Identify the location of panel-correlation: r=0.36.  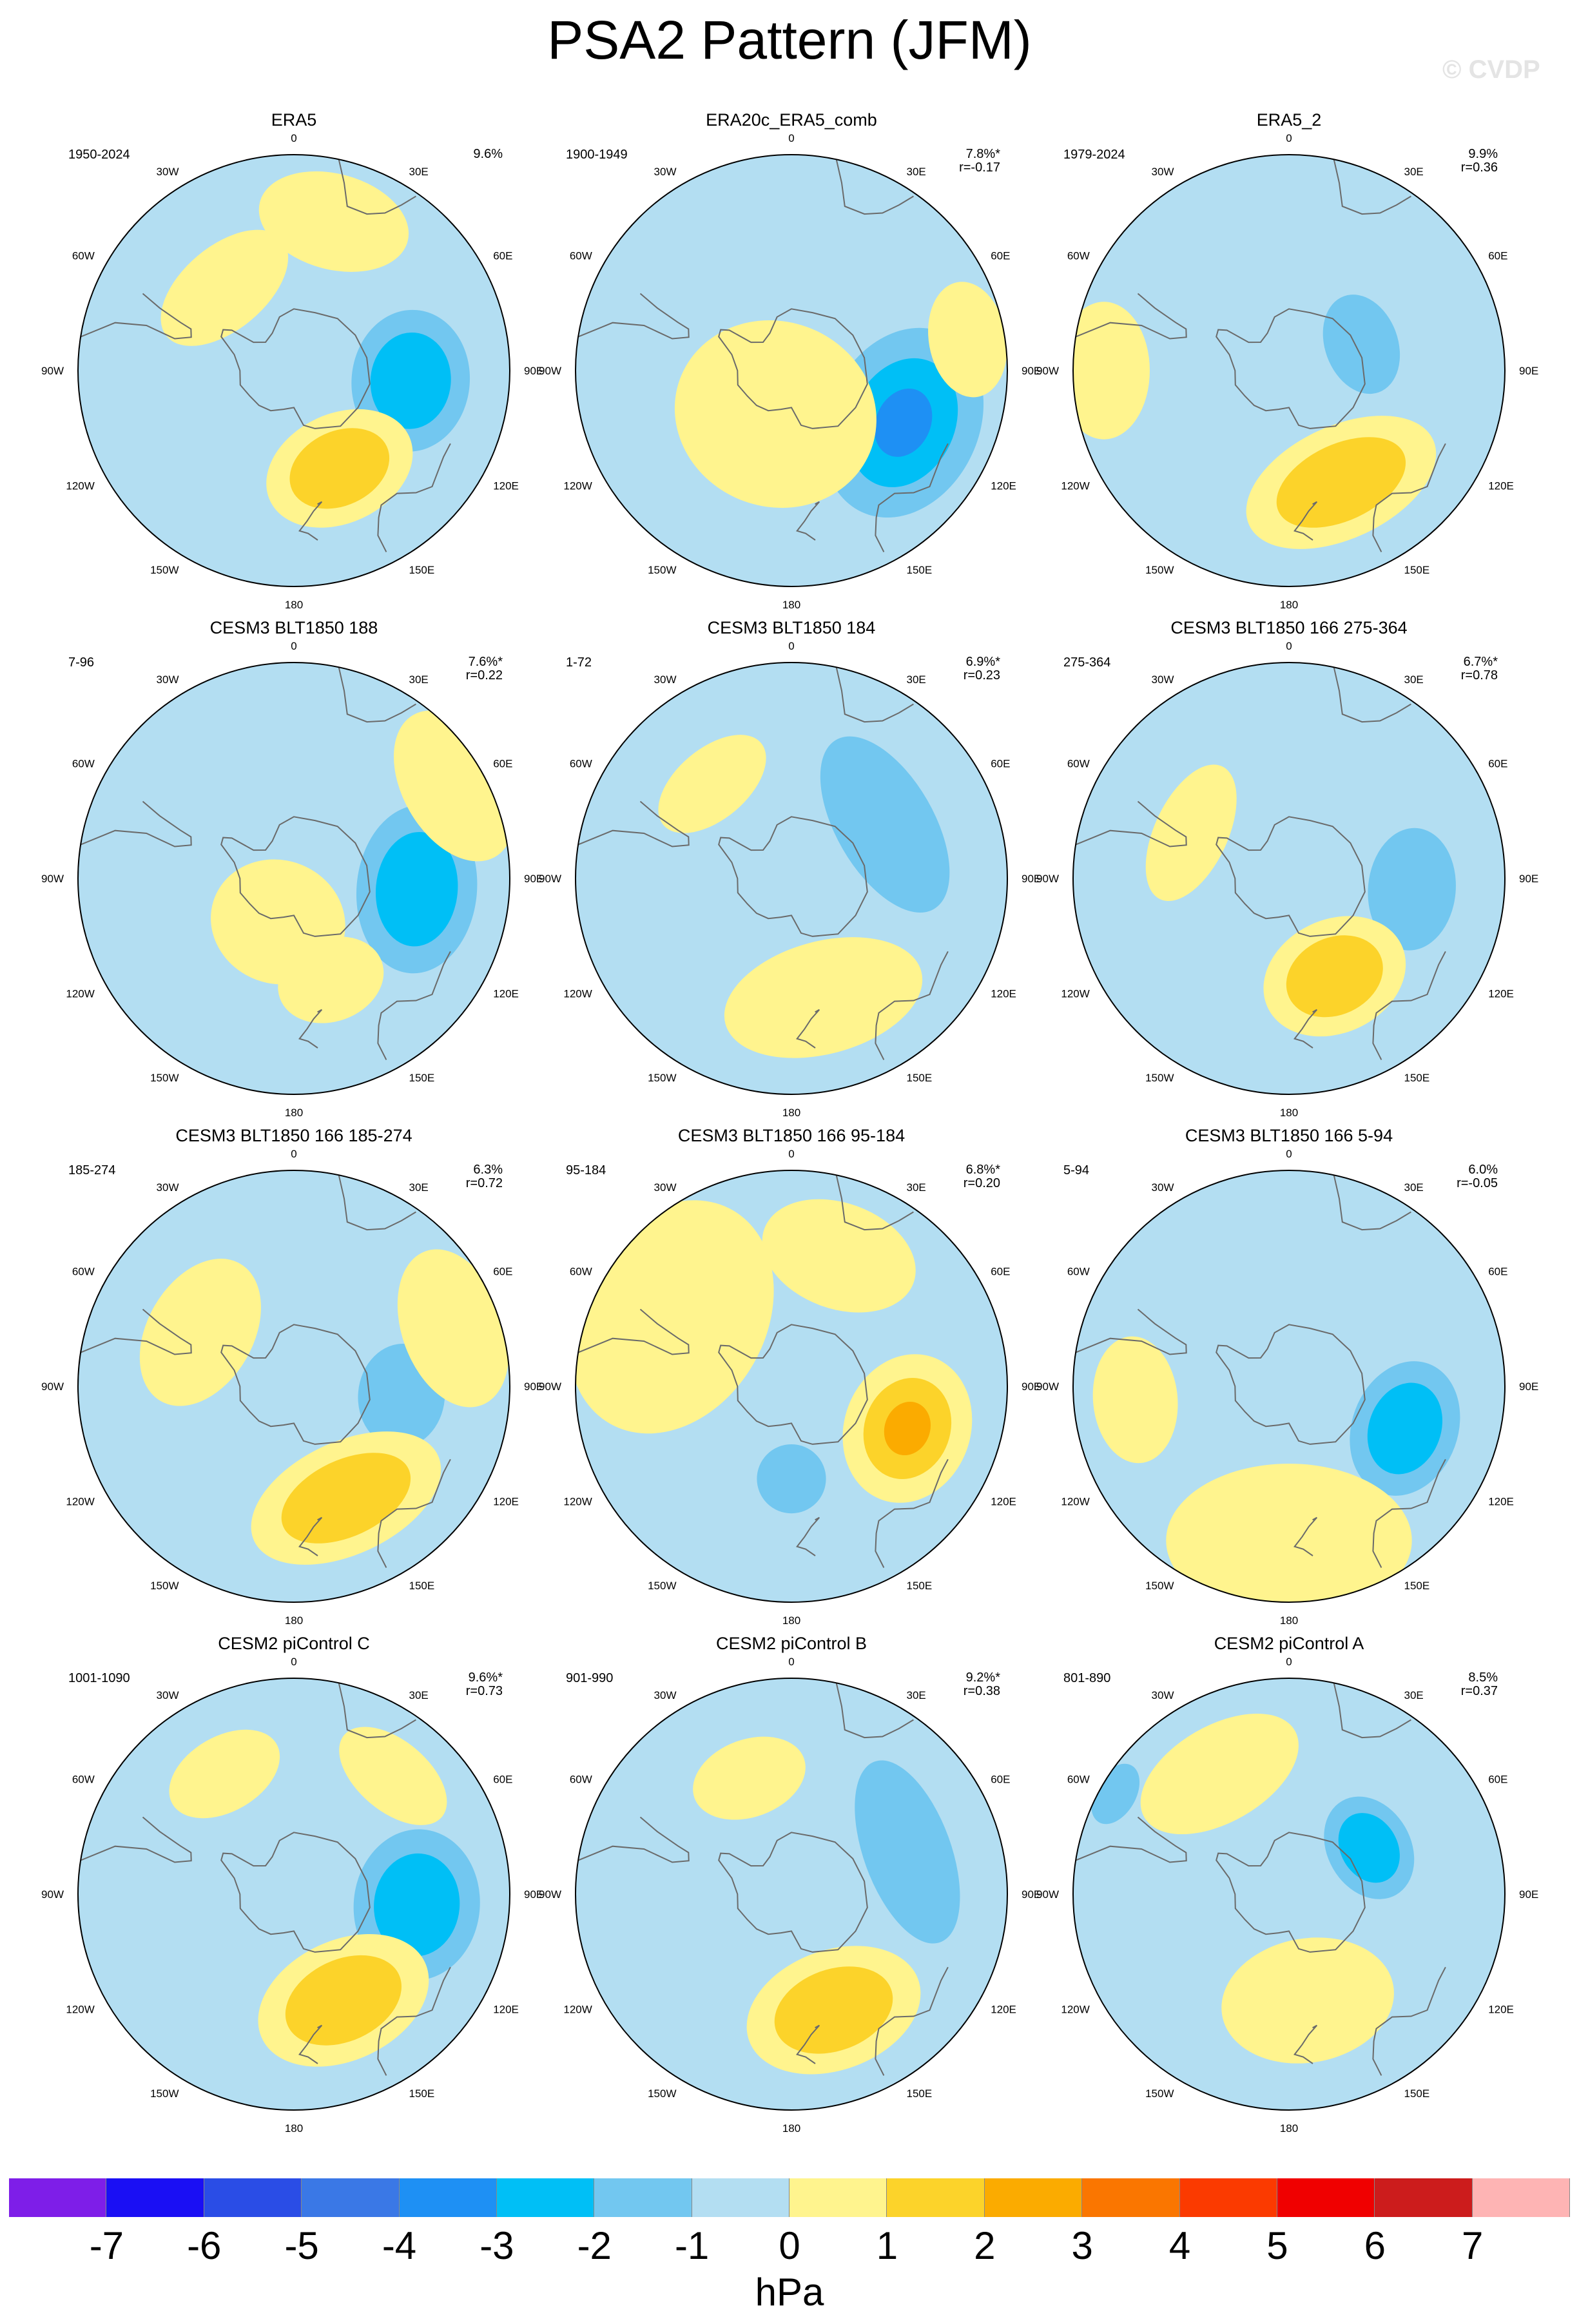
(1479, 167).